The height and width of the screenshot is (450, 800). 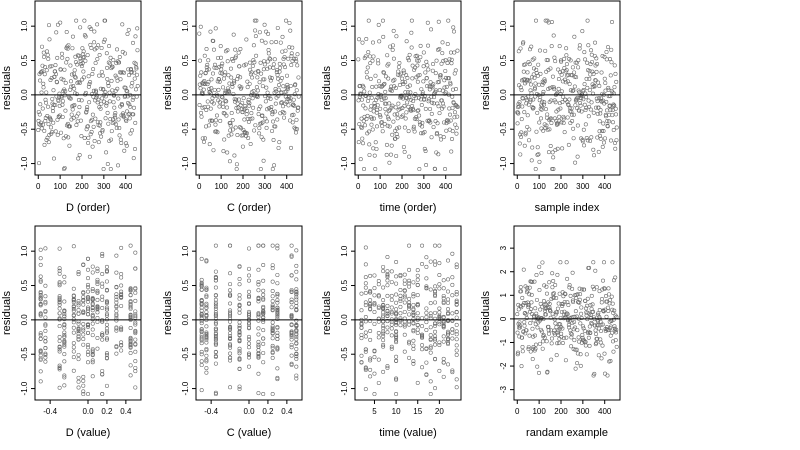 I want to click on y-tick-label: 1, so click(x=503, y=295).